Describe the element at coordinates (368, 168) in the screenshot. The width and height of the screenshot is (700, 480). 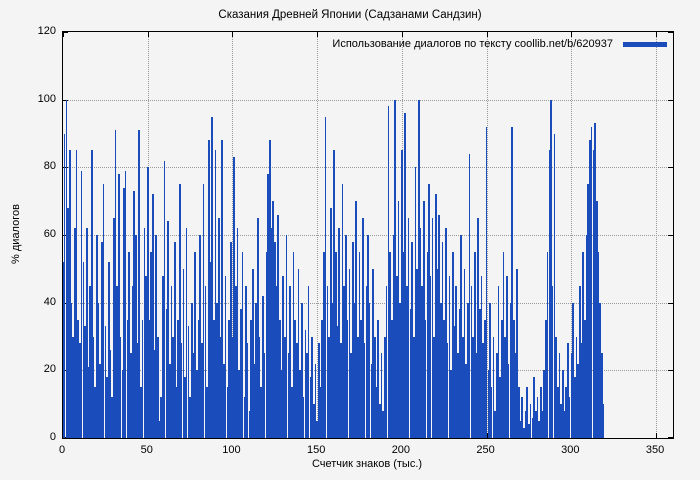
I see `grid-line-horizontal` at that location.